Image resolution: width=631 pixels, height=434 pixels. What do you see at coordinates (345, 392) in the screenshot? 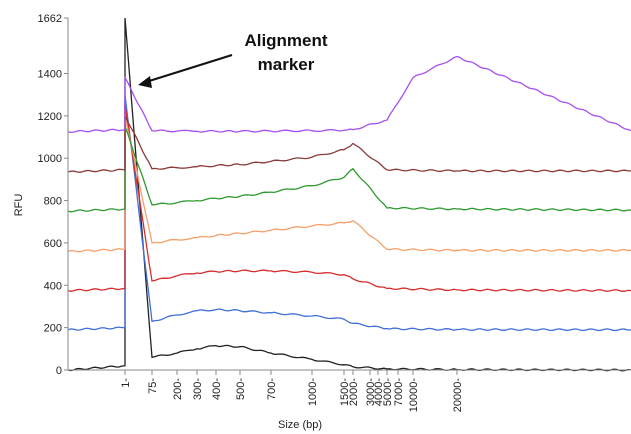
I see `x-tick-label: 1500-` at bounding box center [345, 392].